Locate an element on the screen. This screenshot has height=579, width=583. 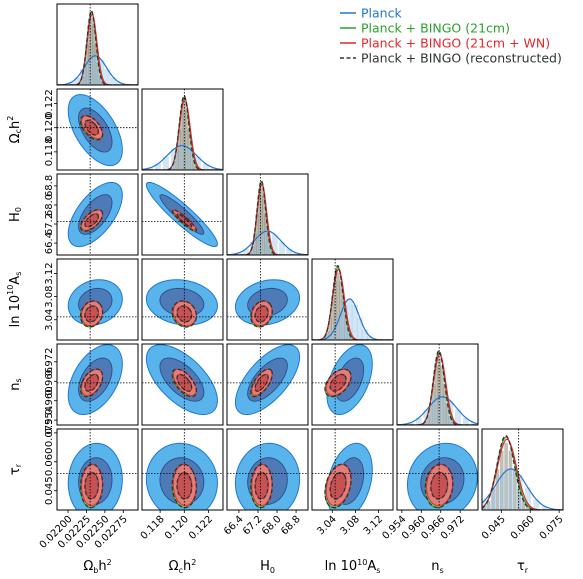
x-tick-label: 0.060 is located at coordinates (523, 528).